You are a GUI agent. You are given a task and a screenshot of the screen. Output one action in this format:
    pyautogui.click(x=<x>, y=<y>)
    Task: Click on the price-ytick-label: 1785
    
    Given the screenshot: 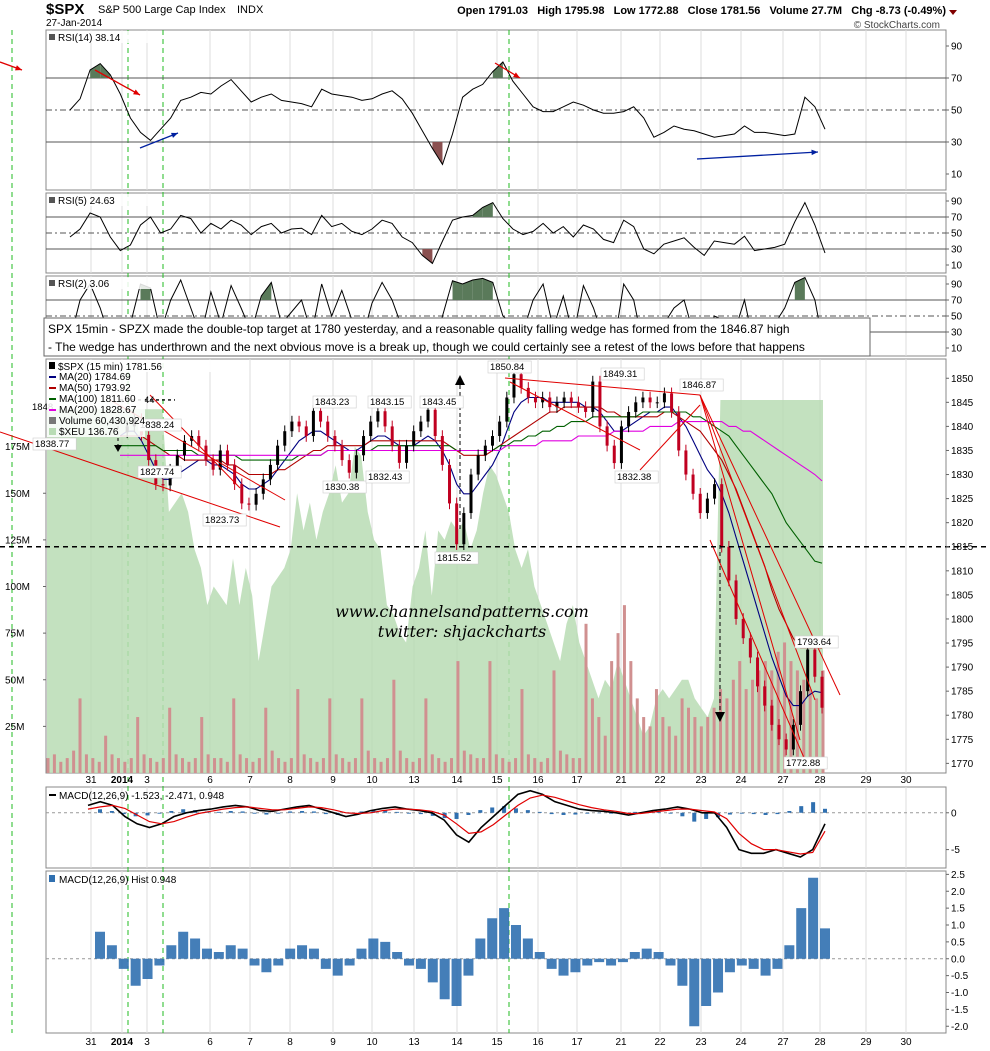 What is the action you would take?
    pyautogui.click(x=962, y=692)
    